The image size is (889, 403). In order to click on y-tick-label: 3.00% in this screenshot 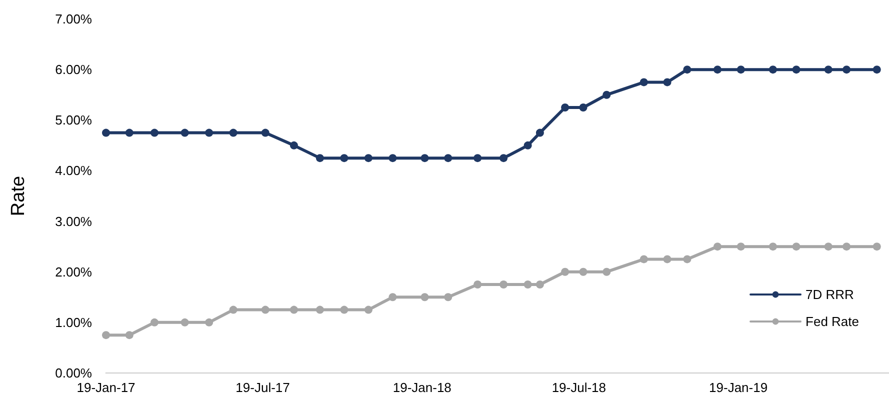, I will do `click(73, 221)`.